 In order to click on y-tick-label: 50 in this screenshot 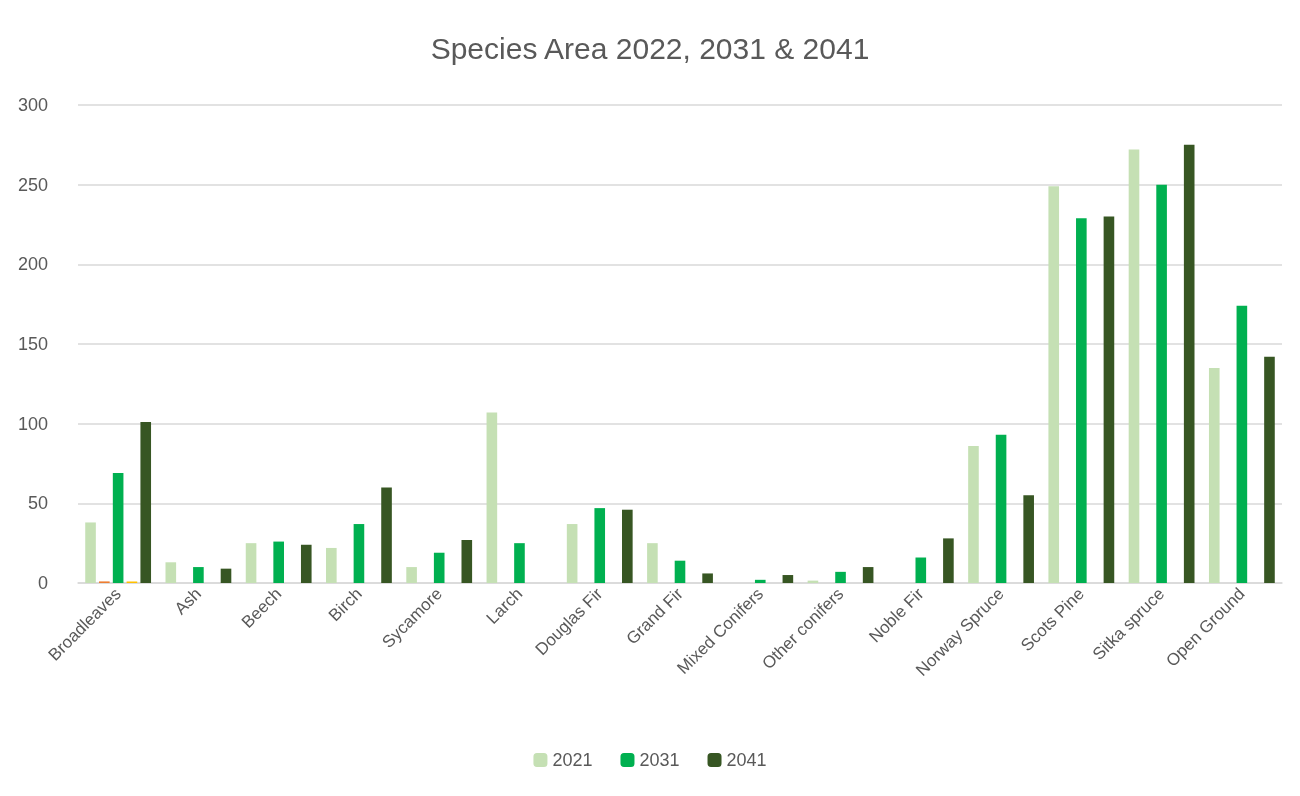, I will do `click(37, 503)`.